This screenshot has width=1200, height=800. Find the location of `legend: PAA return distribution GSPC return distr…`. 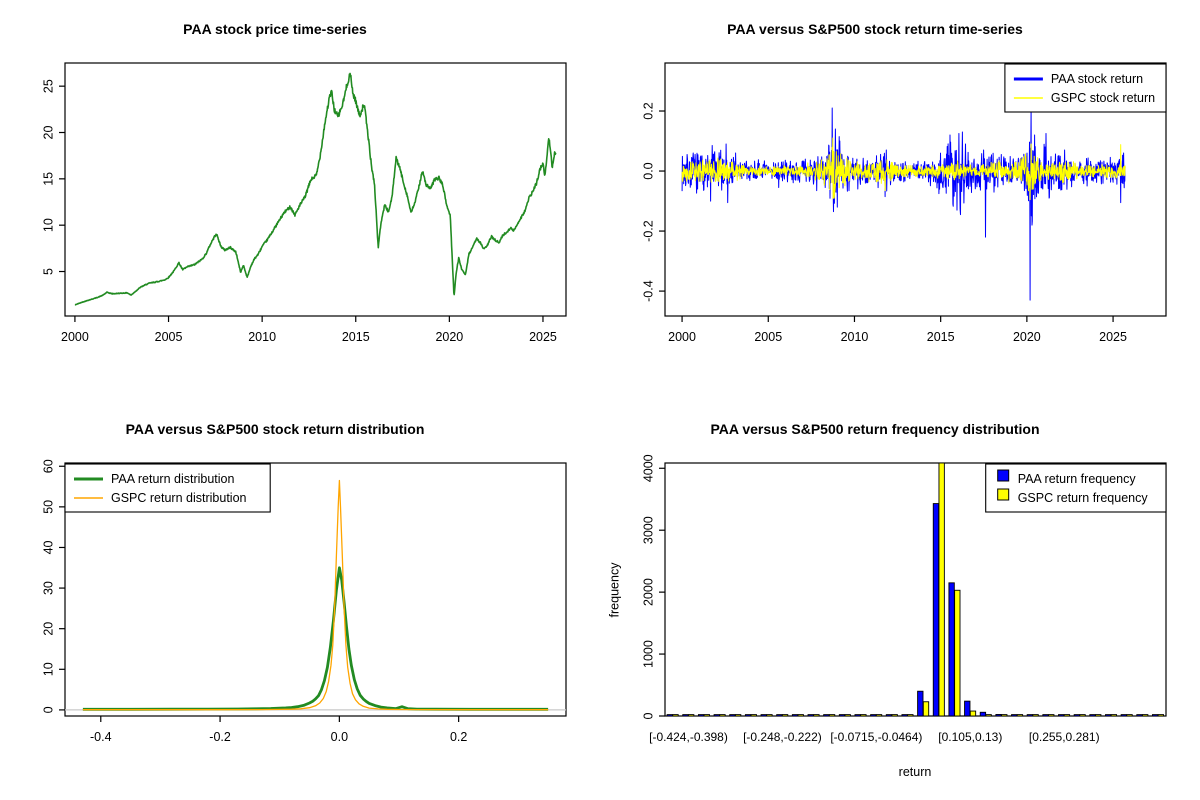

legend: PAA return distribution GSPC return distr… is located at coordinates (167, 488).